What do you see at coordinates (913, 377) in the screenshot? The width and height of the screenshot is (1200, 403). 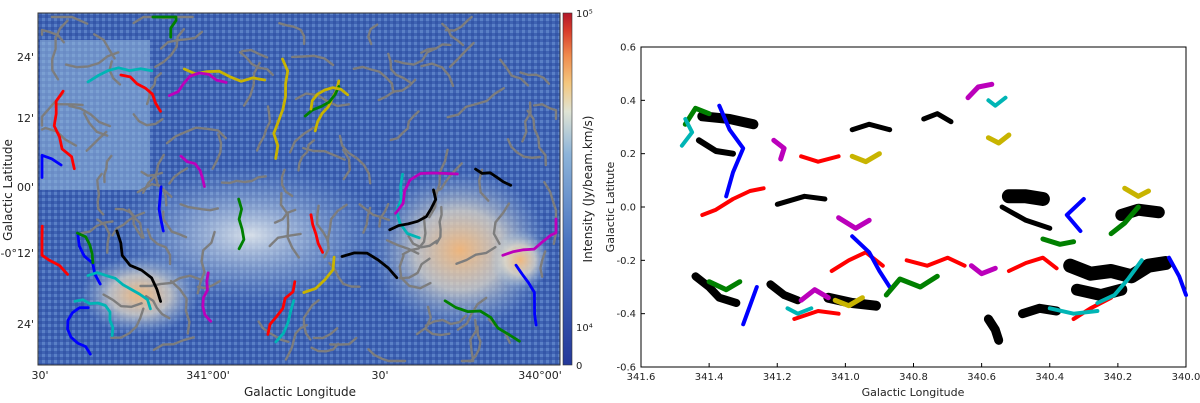 I see `plot-x-tick-5: 340.8` at bounding box center [913, 377].